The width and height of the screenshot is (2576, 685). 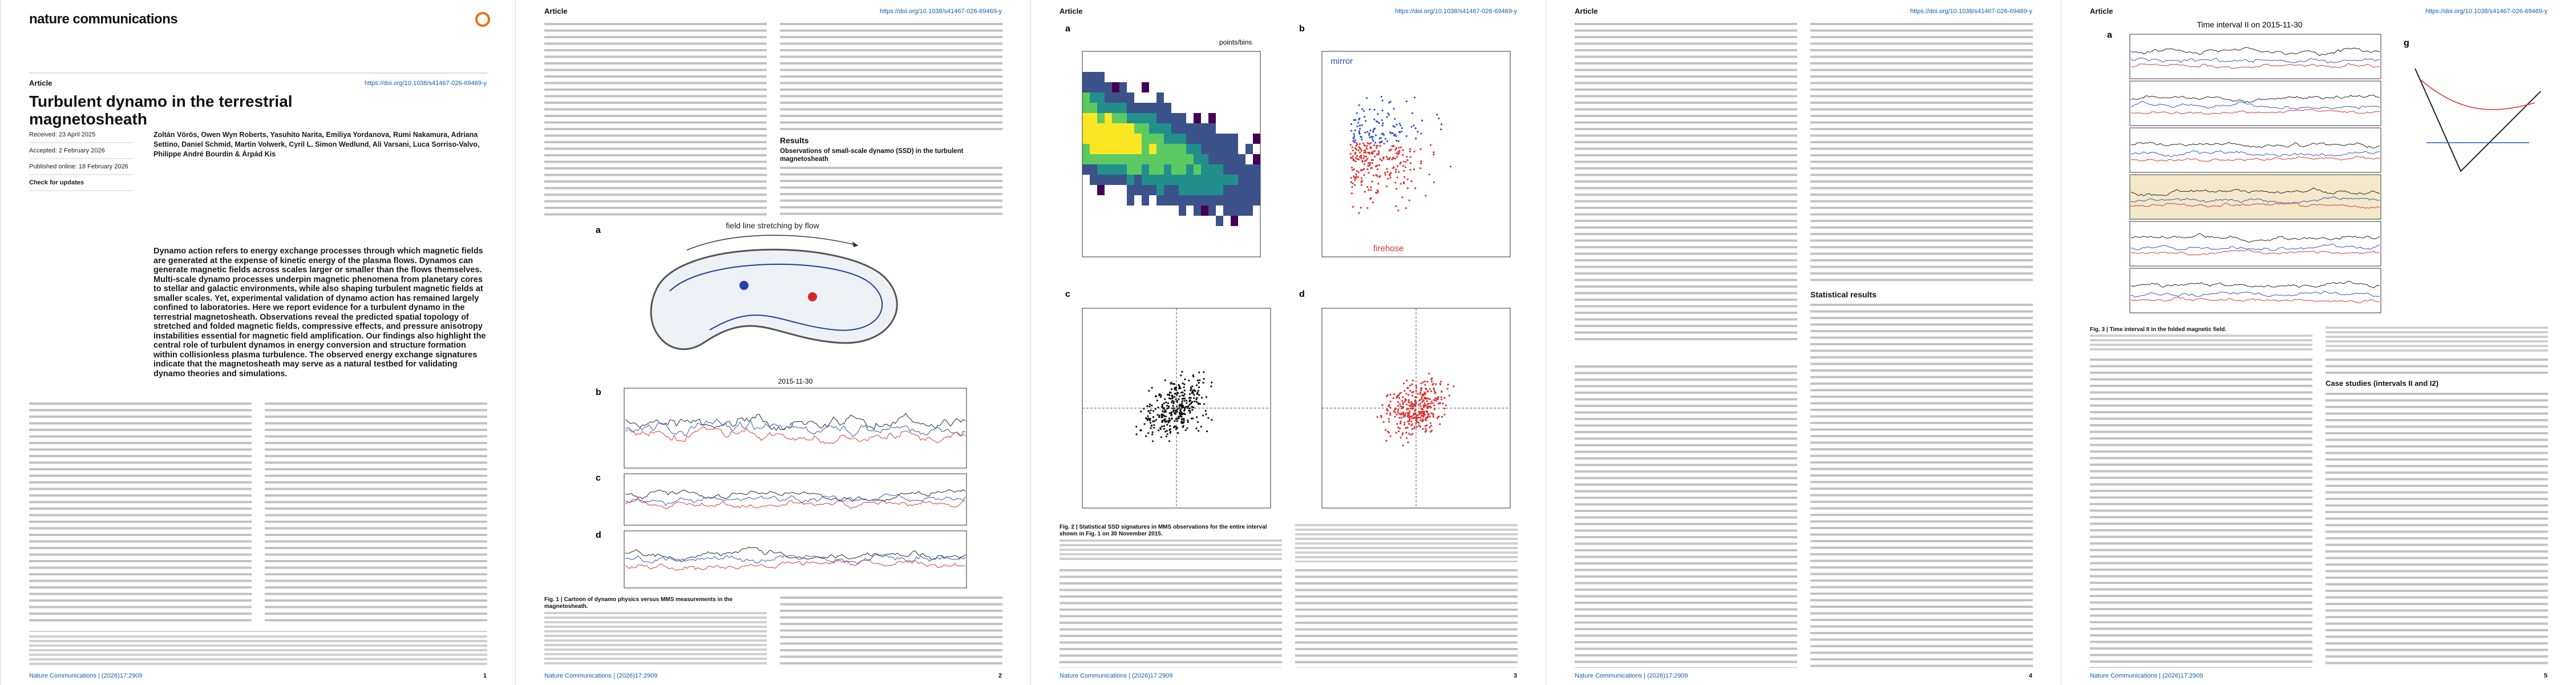 What do you see at coordinates (103, 19) in the screenshot?
I see `journal-name: nature communications` at bounding box center [103, 19].